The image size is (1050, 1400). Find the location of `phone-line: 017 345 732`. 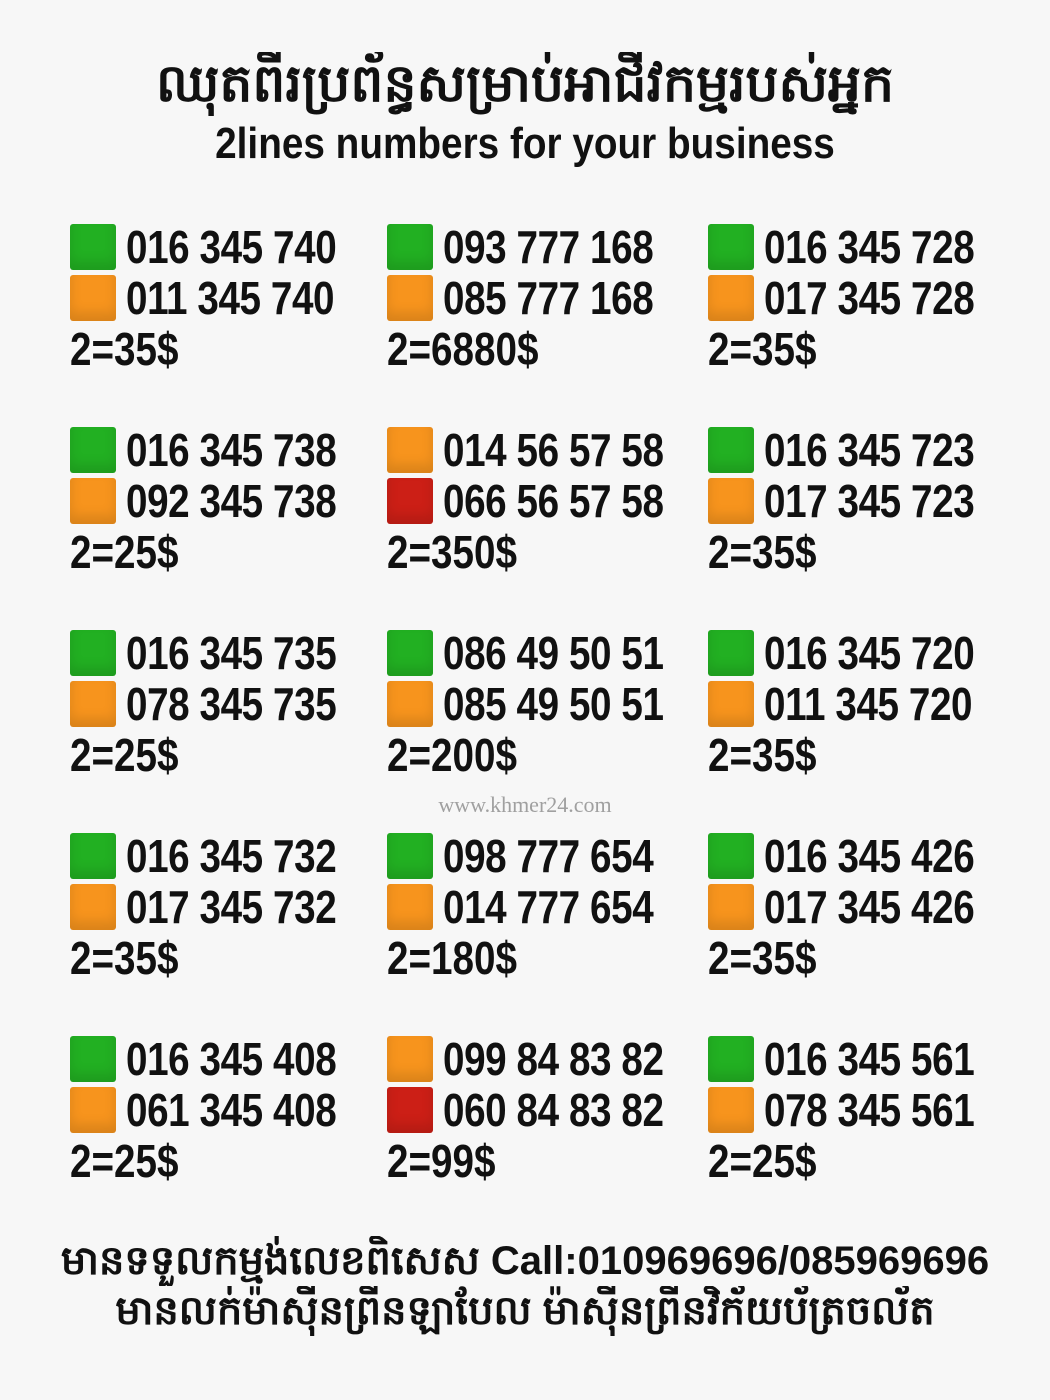

phone-line: 017 345 732 is located at coordinates (223, 907).